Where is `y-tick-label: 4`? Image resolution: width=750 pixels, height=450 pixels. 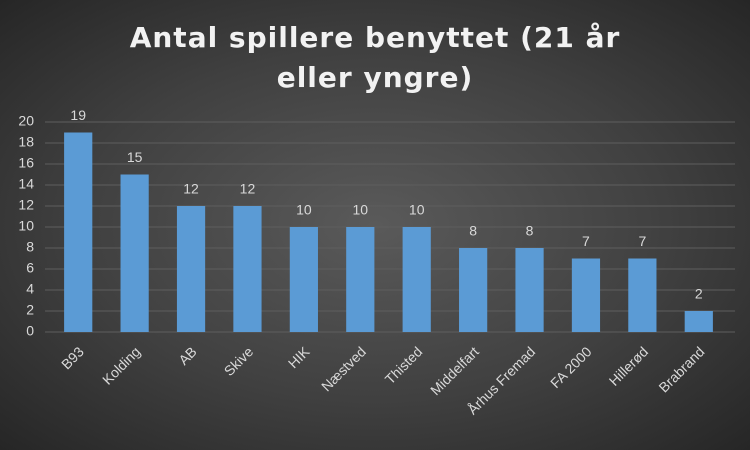
y-tick-label: 4 is located at coordinates (30, 289).